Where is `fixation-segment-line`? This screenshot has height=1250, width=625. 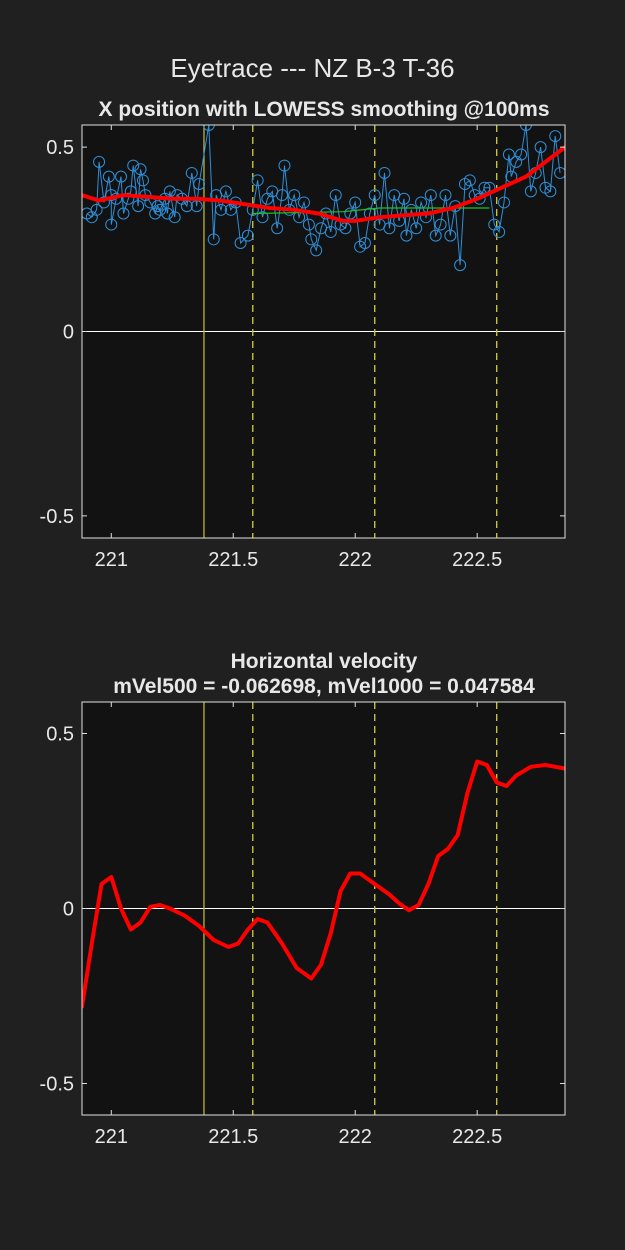 fixation-segment-line is located at coordinates (371, 211).